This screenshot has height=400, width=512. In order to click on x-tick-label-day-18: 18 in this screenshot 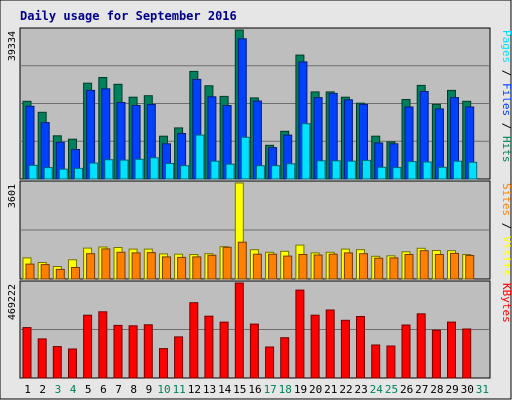, I will do `click(285, 389)`.